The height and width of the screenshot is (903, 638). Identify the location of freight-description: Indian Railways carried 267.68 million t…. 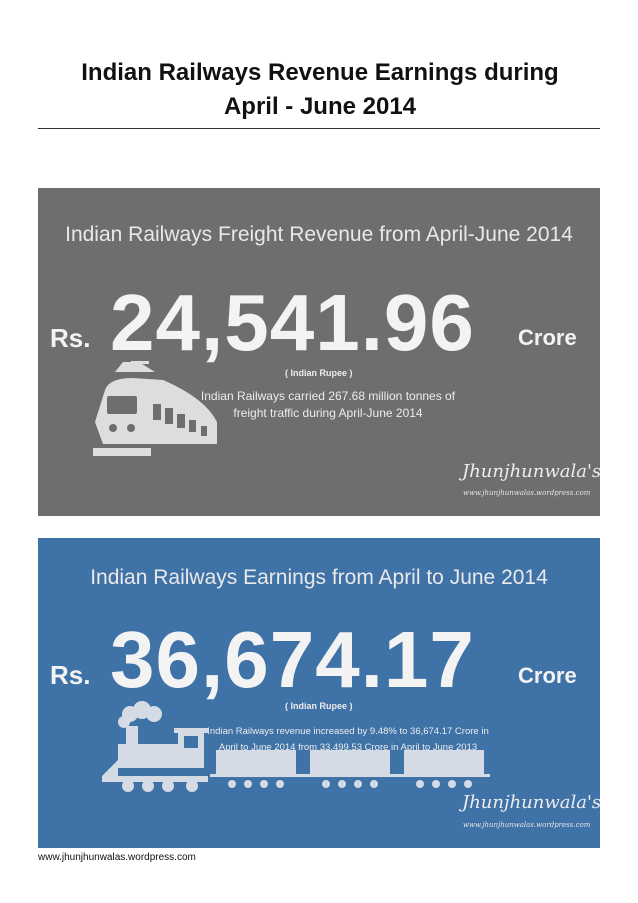
(328, 405).